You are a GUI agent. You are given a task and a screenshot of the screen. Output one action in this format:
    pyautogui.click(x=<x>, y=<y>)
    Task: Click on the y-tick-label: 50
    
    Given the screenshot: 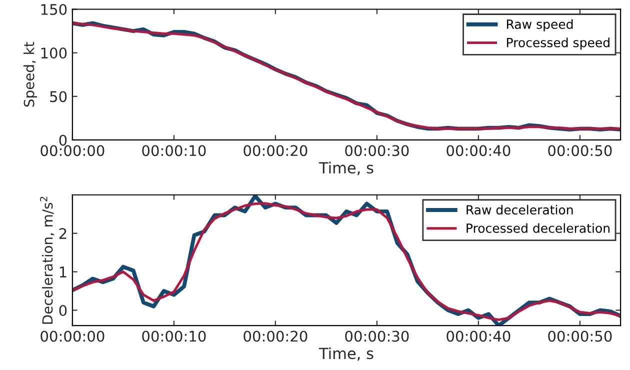 What is the action you would take?
    pyautogui.click(x=58, y=96)
    